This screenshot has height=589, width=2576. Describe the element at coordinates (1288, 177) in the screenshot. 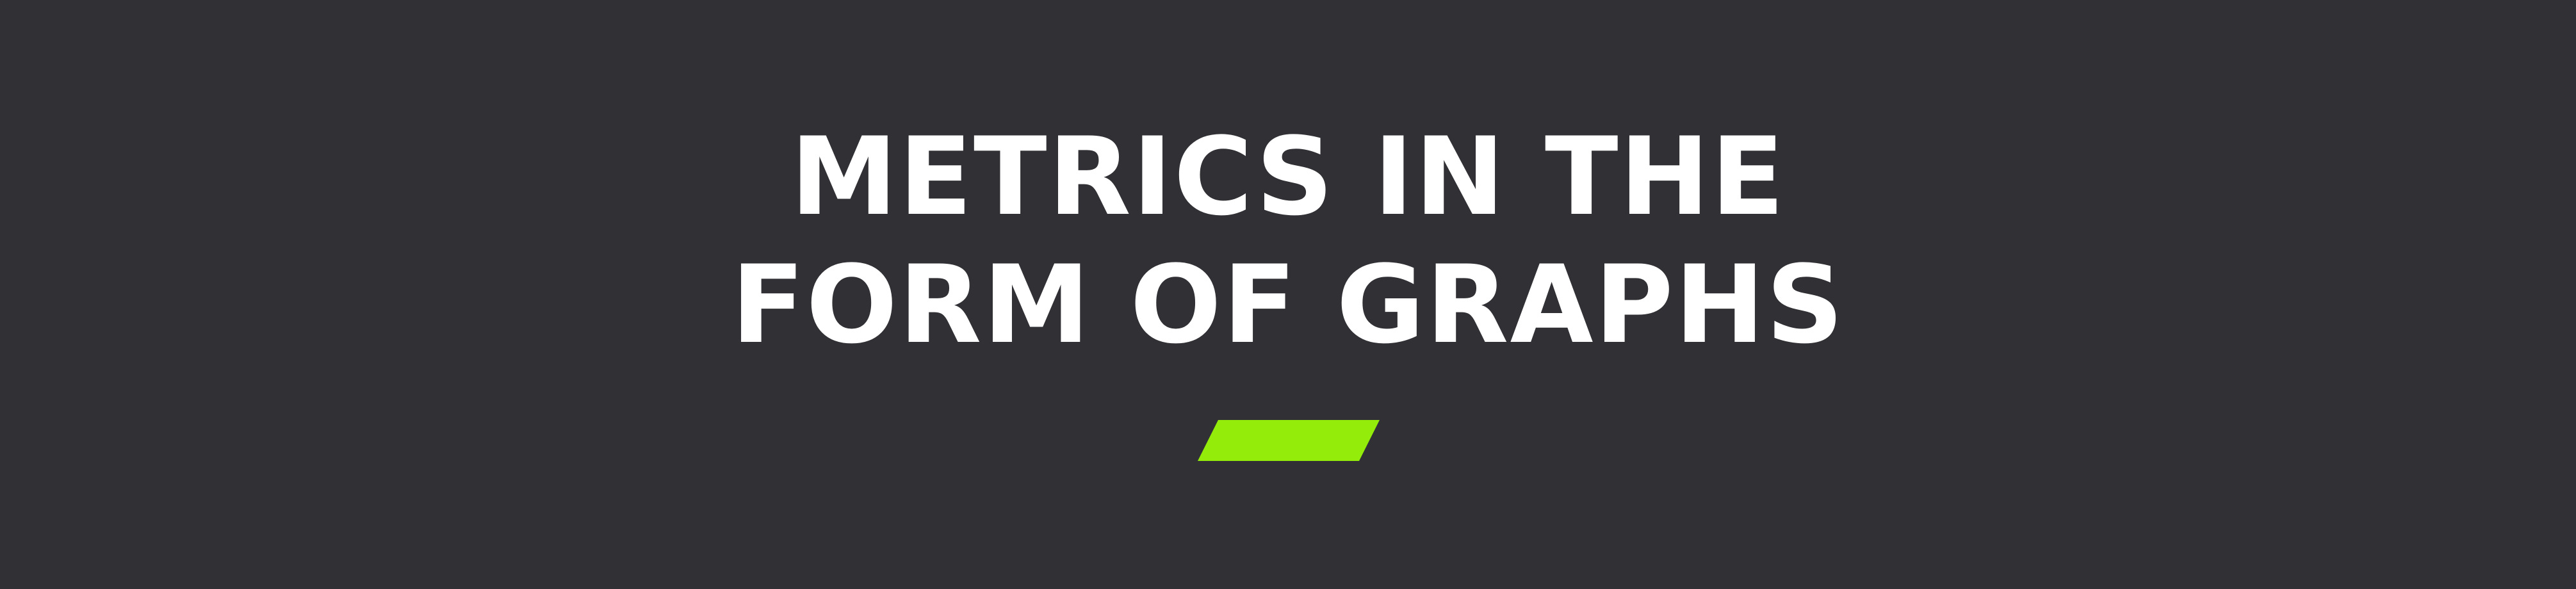

I see `headline-line-1: METRICS IN THE` at that location.